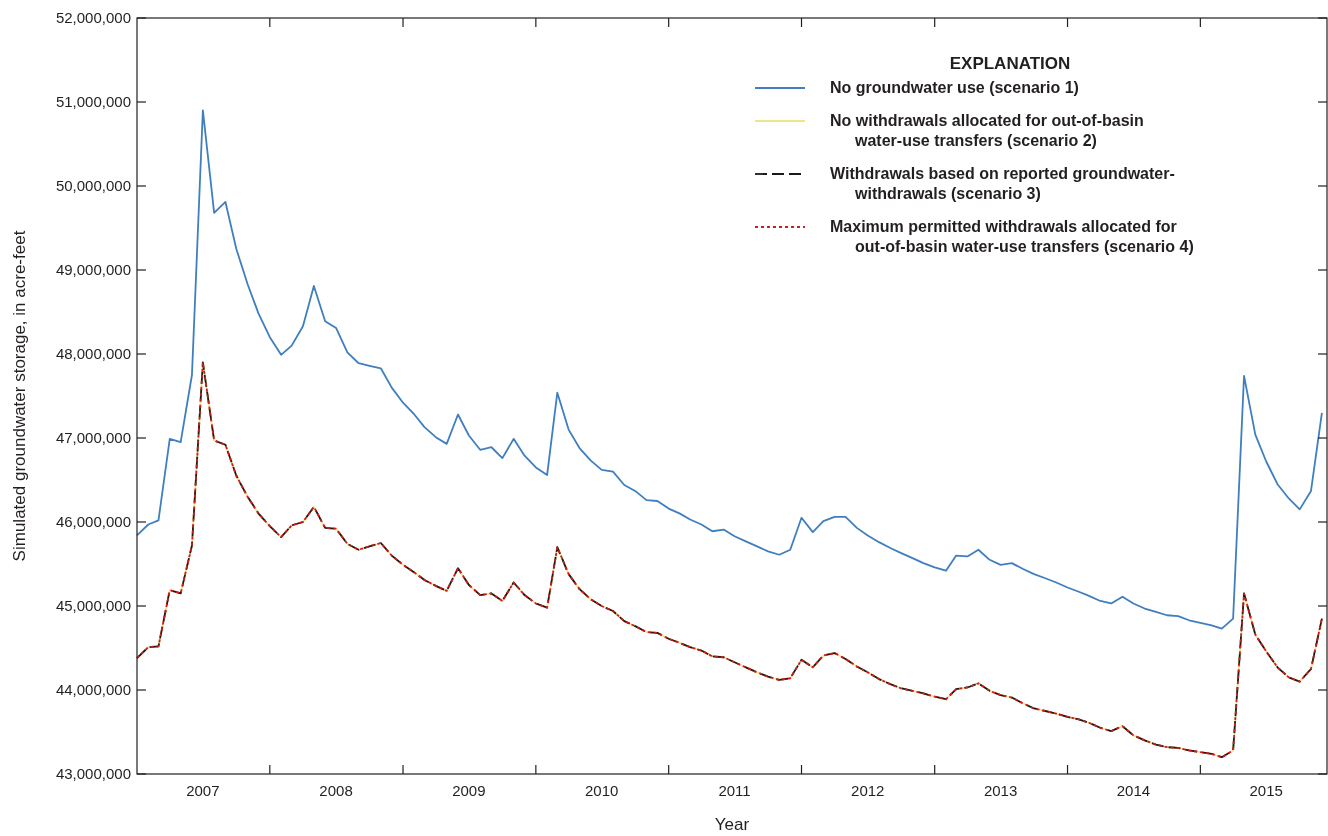 The height and width of the screenshot is (836, 1328). Describe the element at coordinates (93, 185) in the screenshot. I see `y-tick-label: 50,000,000` at that location.